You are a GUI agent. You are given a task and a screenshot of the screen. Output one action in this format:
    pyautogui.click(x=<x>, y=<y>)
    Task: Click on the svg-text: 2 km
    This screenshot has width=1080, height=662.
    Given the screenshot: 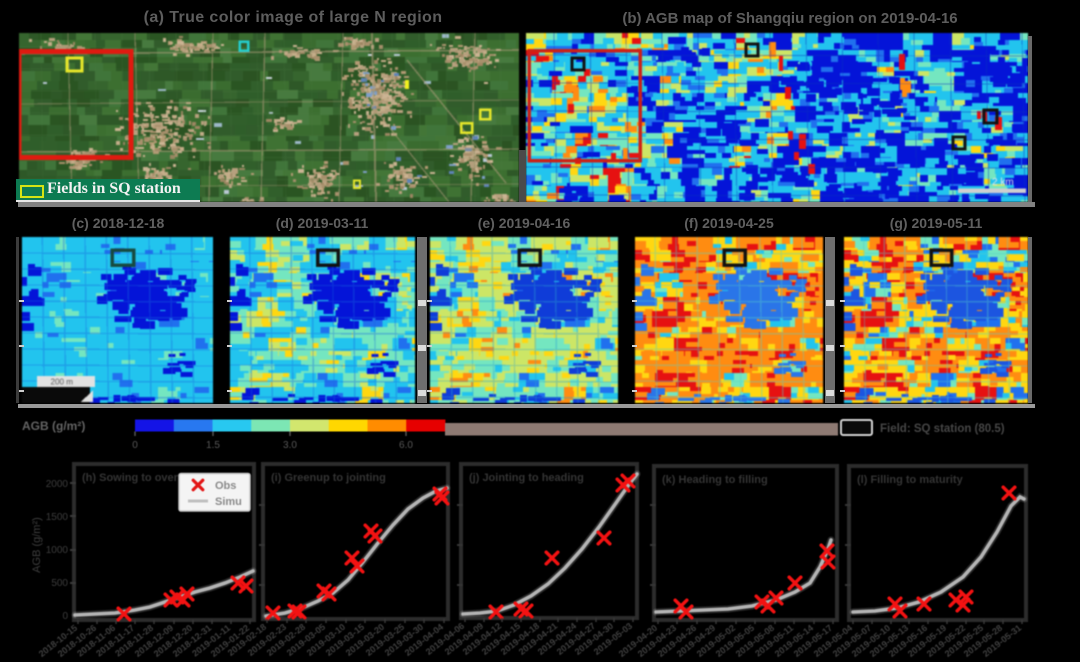 What is the action you would take?
    pyautogui.click(x=1003, y=182)
    